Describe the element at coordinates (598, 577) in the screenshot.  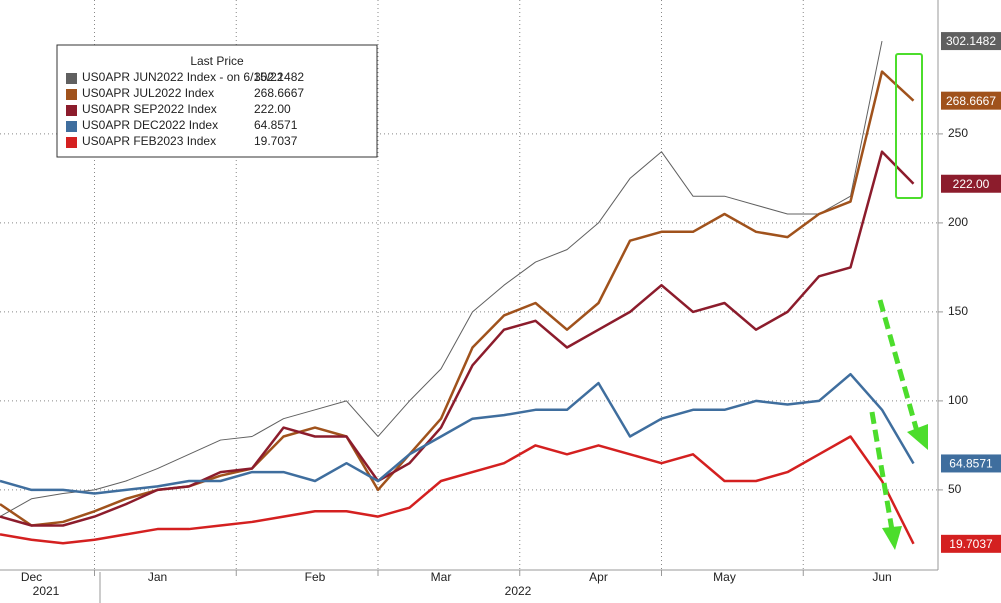
I see `x-tick-label: Apr` at that location.